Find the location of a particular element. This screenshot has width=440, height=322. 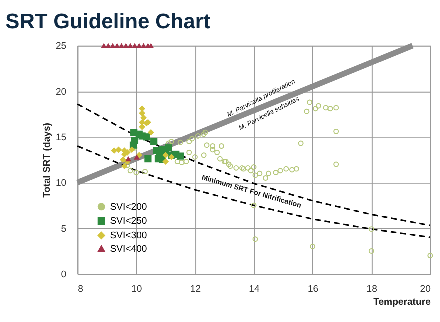

chart-title: SRT Guideline Chart is located at coordinates (108, 22).